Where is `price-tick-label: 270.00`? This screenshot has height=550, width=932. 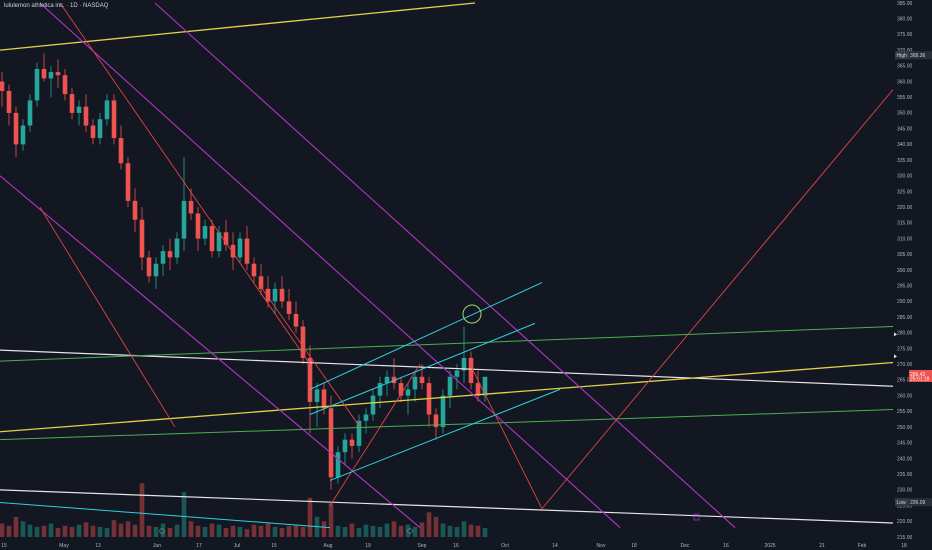
price-tick-label: 270.00 is located at coordinates (905, 365).